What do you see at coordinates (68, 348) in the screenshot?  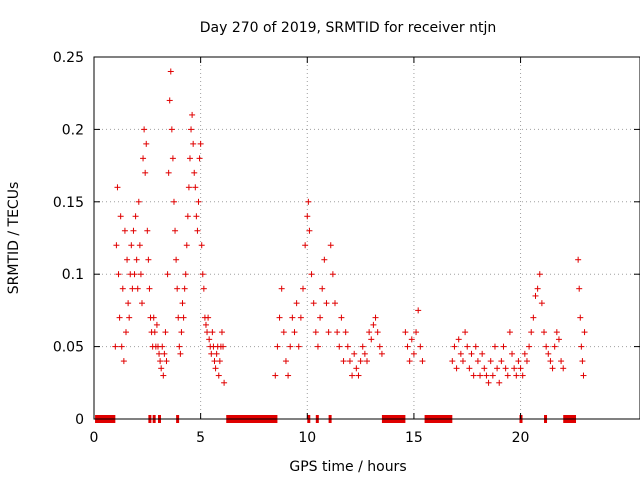 I see `y-tick-label: 0.05` at bounding box center [68, 348].